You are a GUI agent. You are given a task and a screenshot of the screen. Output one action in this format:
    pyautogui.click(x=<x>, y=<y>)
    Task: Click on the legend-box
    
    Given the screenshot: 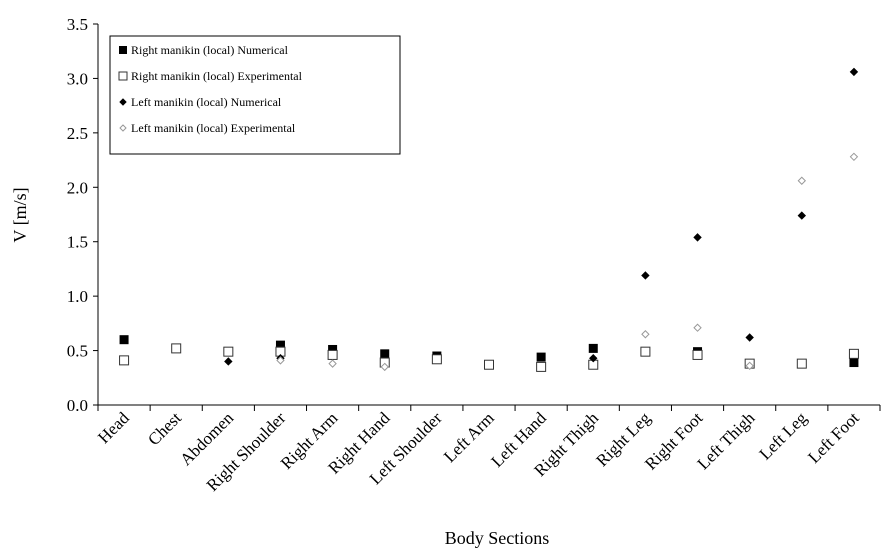 What is the action you would take?
    pyautogui.click(x=255, y=95)
    